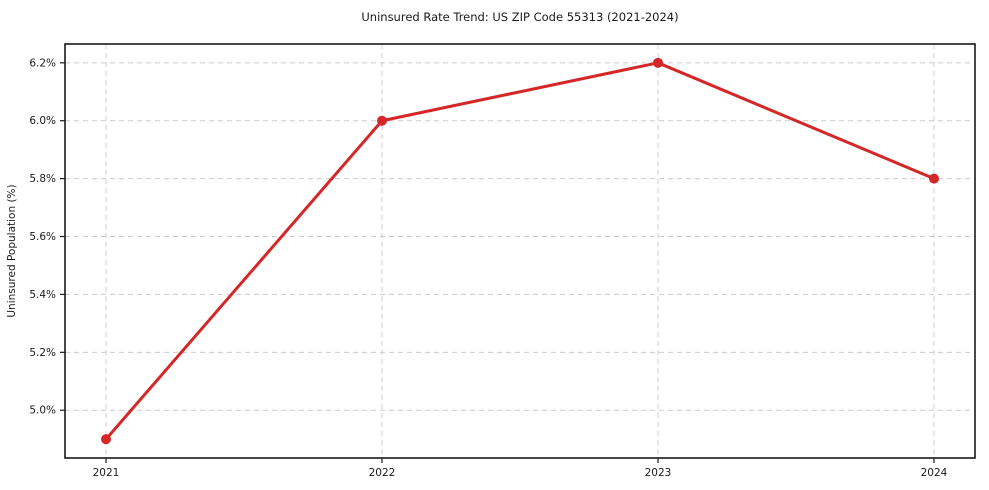 The width and height of the screenshot is (989, 490). I want to click on x-tick-label: 2021, so click(106, 473).